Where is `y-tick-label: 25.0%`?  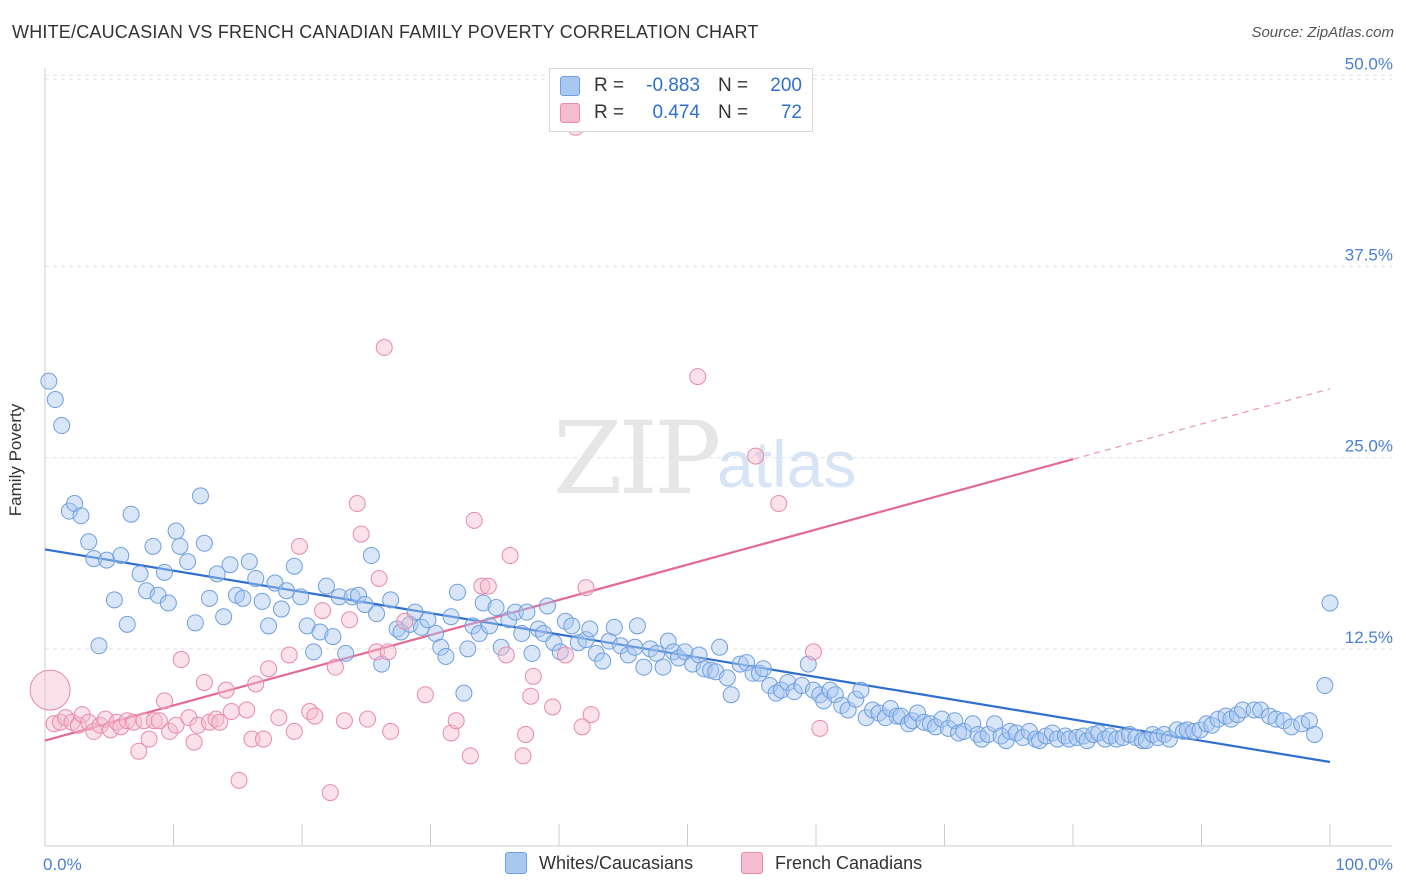
y-tick-label: 25.0% is located at coordinates (1369, 446).